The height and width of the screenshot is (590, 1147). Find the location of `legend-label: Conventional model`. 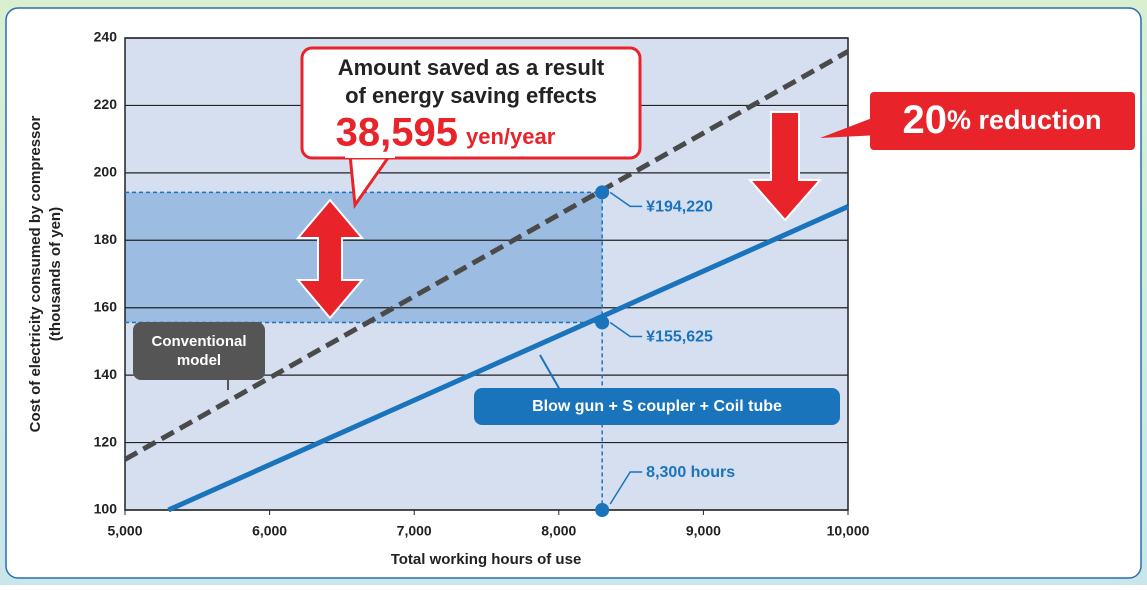

legend-label: Conventional model is located at coordinates (198, 351).